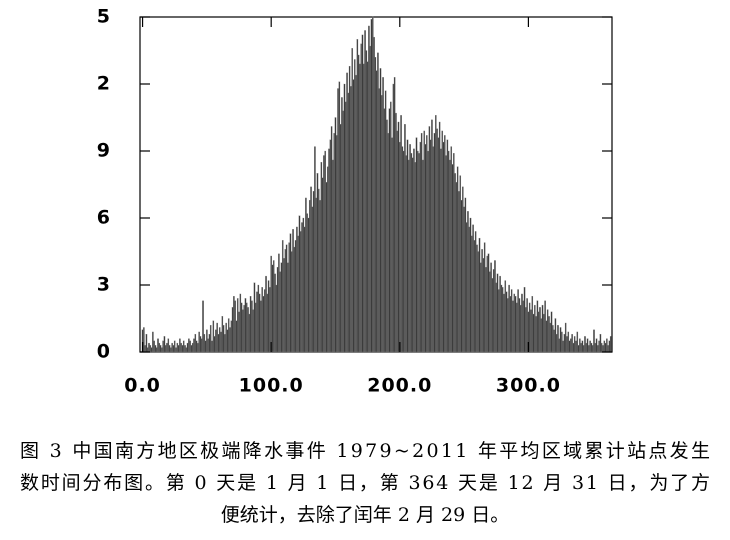 The width and height of the screenshot is (730, 540). I want to click on y-tick-label: 2, so click(103, 84).